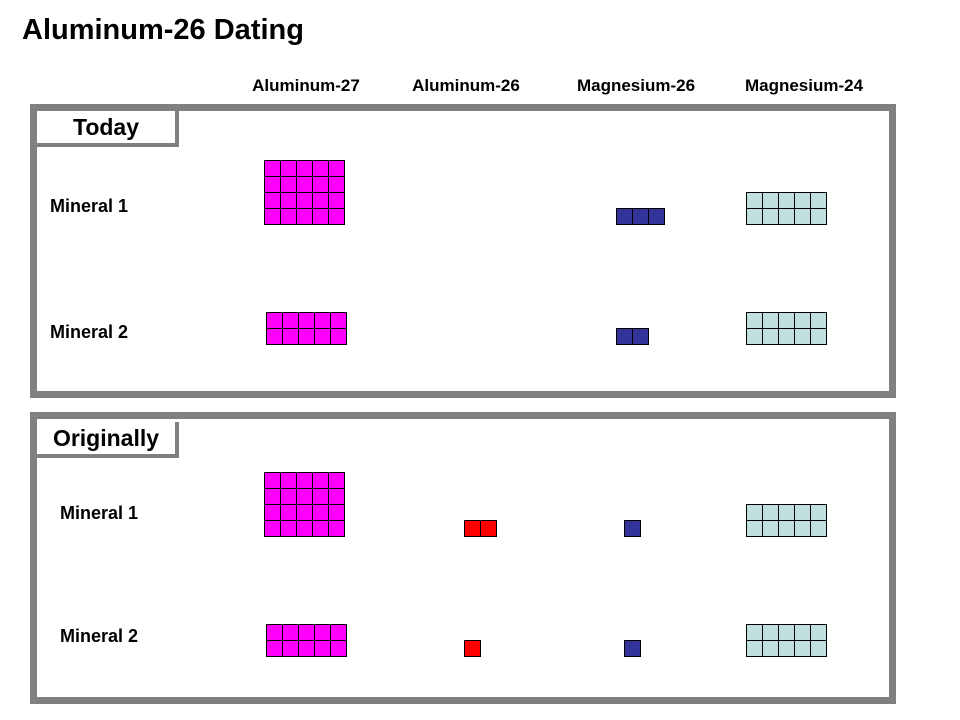  I want to click on column-header-aluminum-26: Aluminum-26, so click(466, 85).